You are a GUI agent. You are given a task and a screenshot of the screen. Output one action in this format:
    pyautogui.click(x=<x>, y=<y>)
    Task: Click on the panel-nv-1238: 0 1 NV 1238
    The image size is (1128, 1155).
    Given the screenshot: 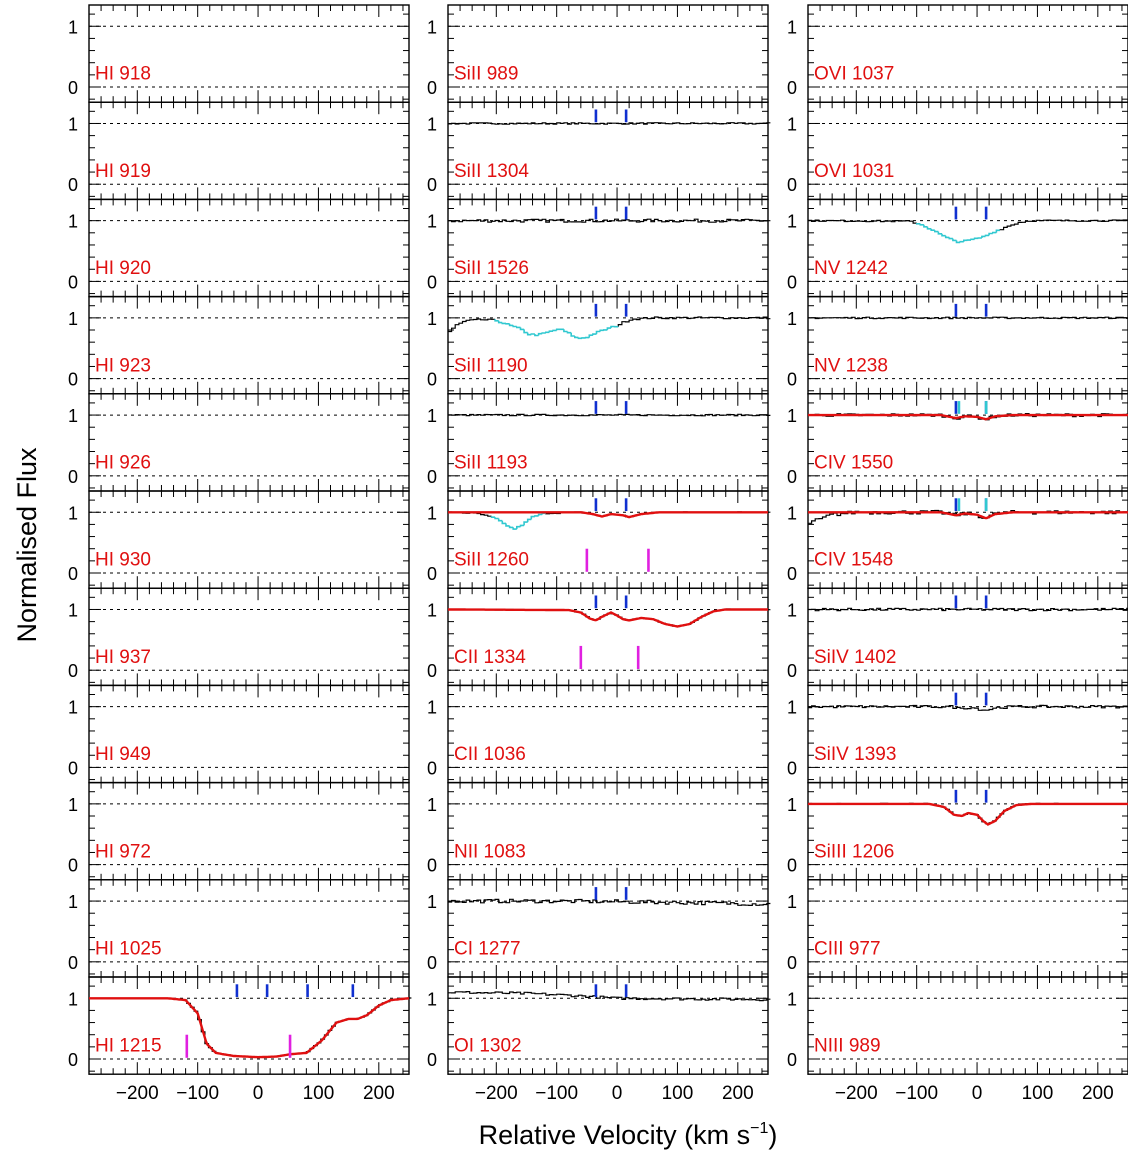 What is the action you would take?
    pyautogui.click(x=957, y=345)
    